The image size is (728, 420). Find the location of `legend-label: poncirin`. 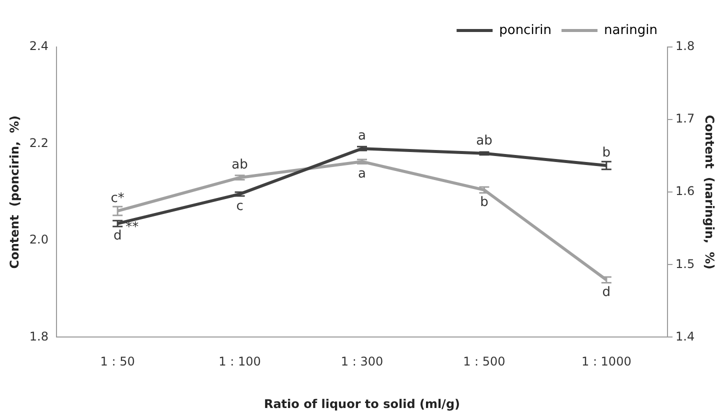

legend-label: poncirin is located at coordinates (525, 30).